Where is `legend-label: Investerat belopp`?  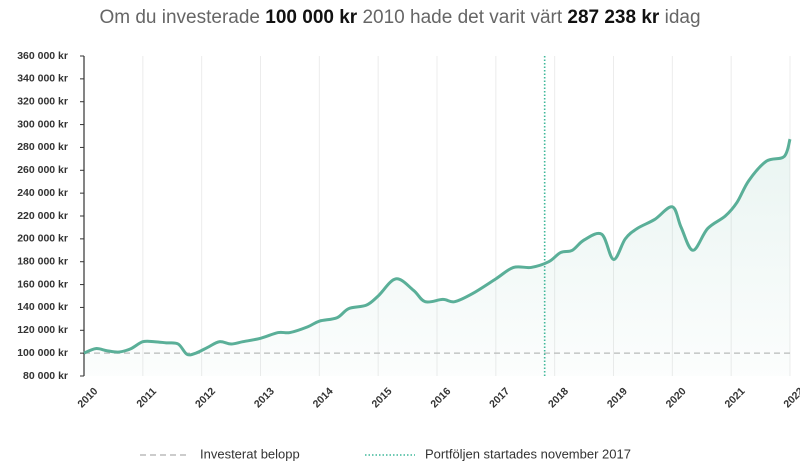 legend-label: Investerat belopp is located at coordinates (250, 453).